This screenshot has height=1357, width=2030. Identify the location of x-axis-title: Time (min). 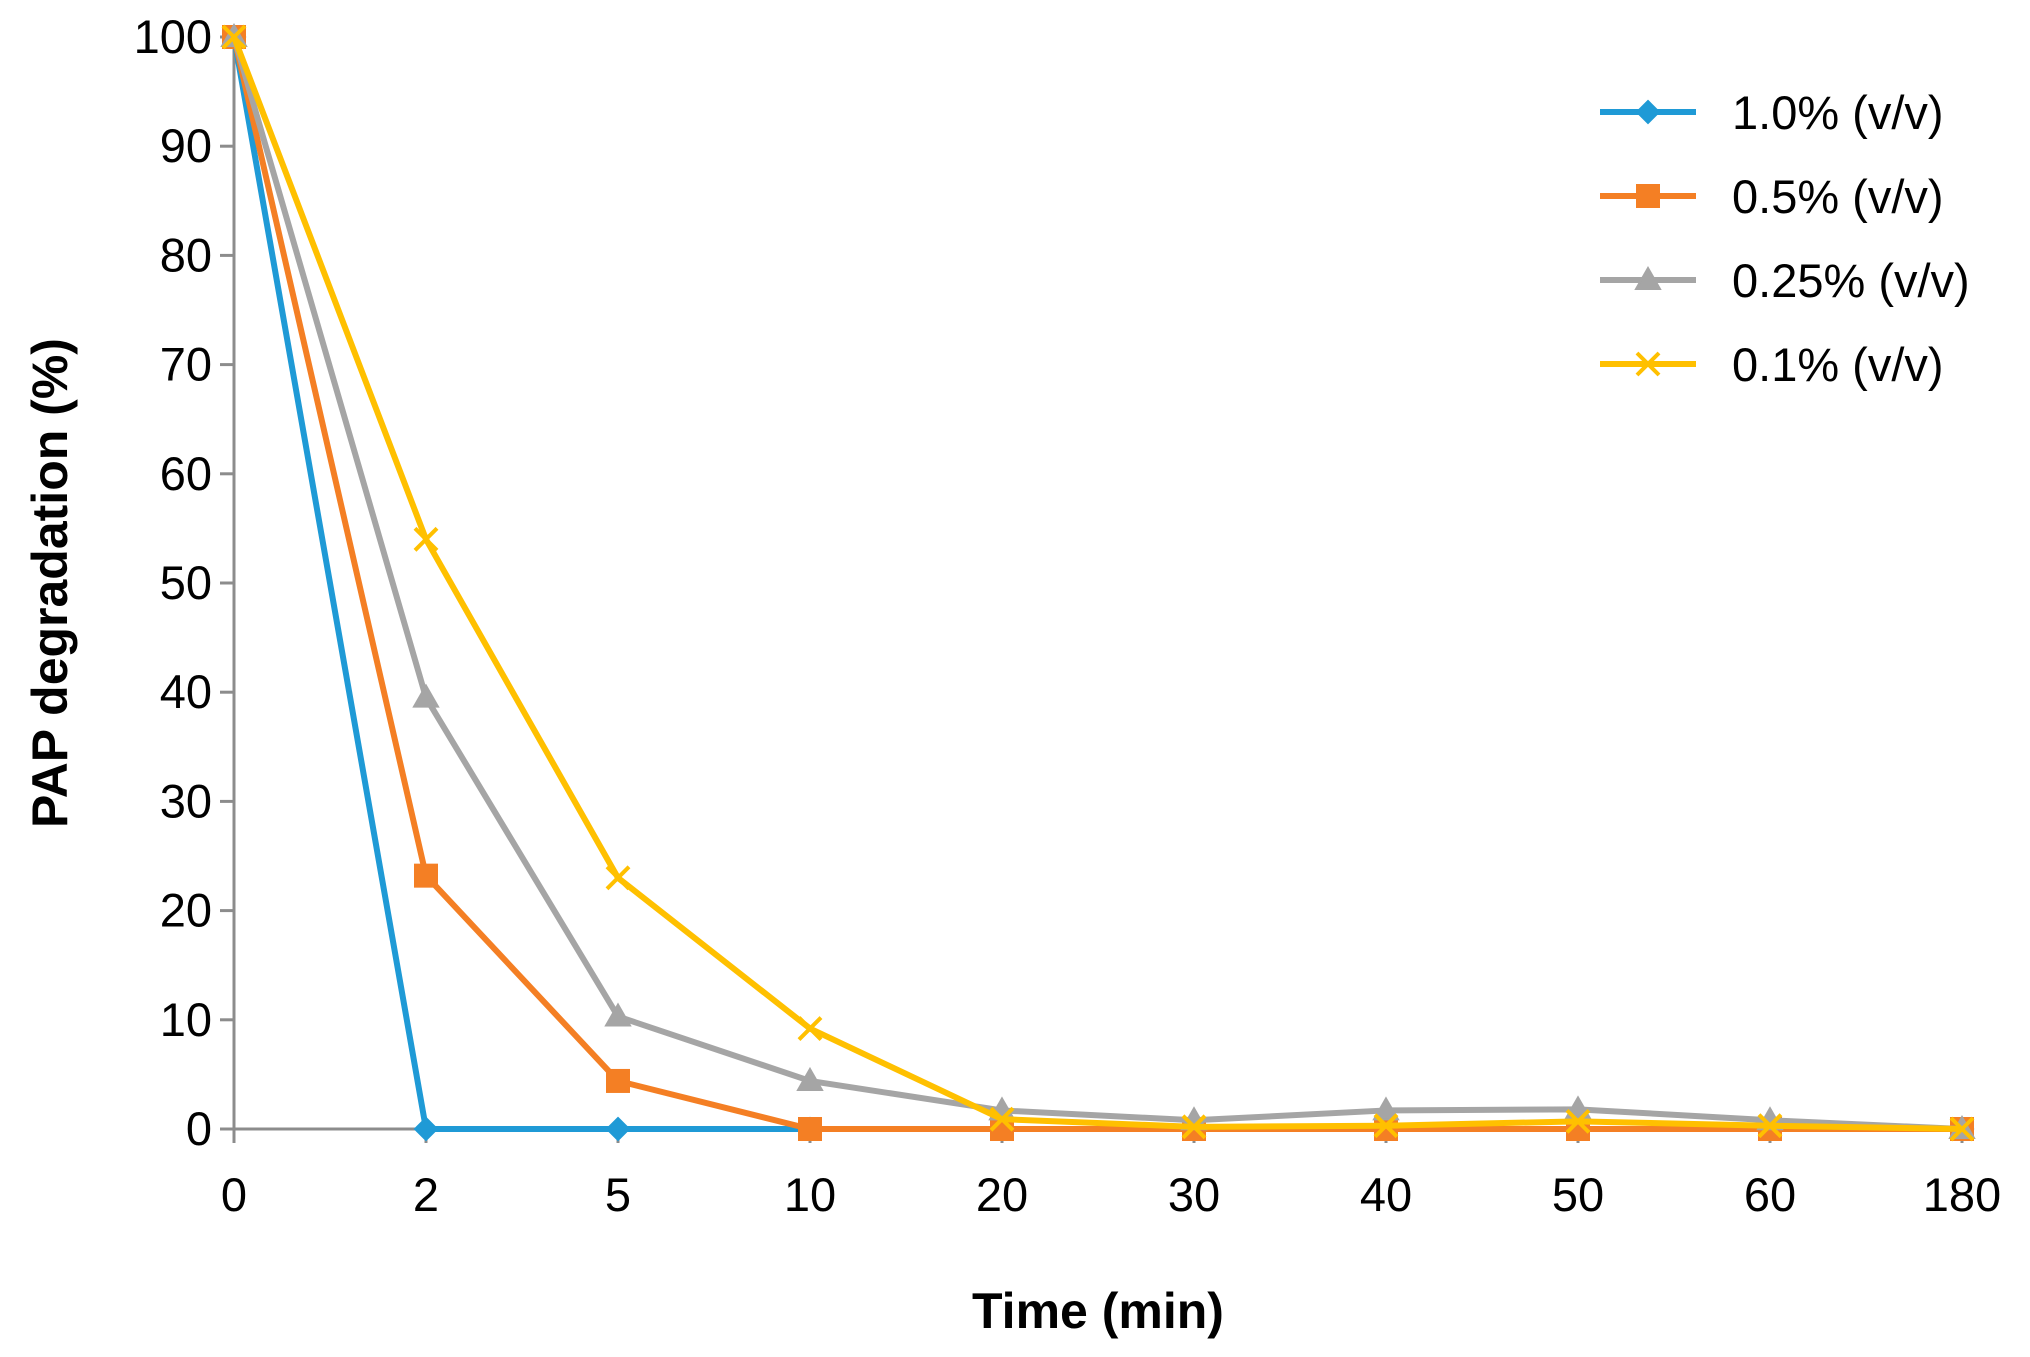
(1098, 1311).